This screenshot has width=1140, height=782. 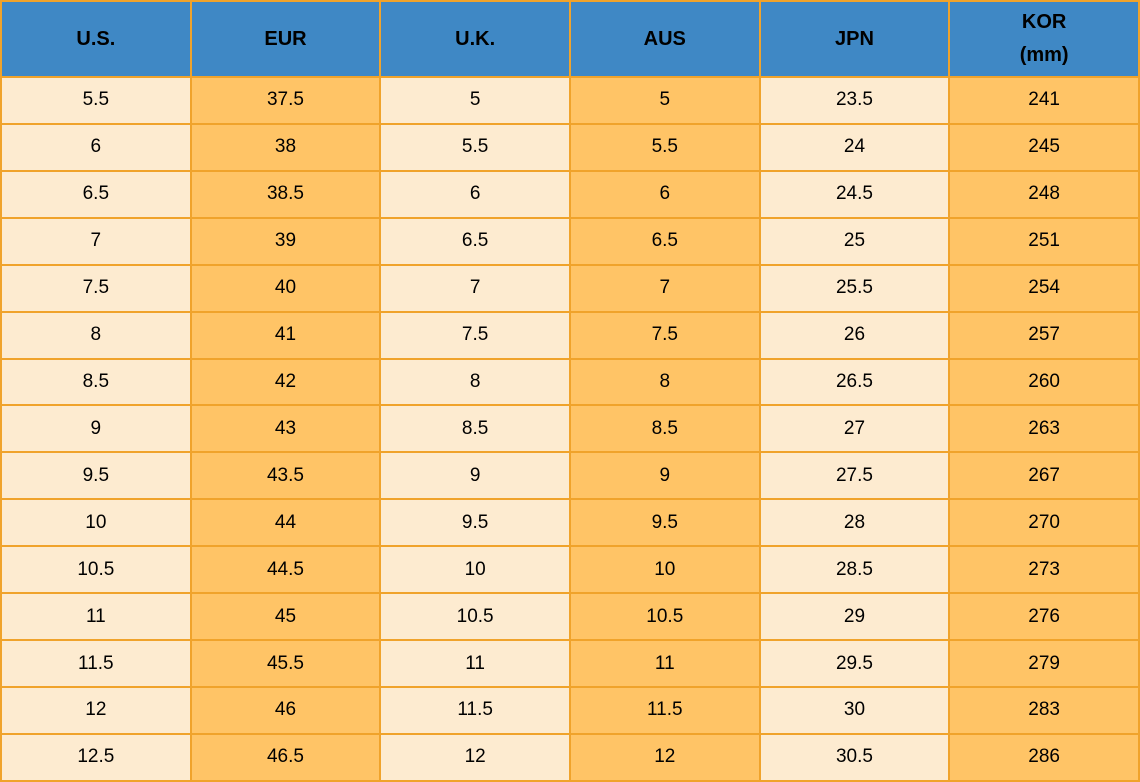 I want to click on column-header-jpn: JPN, so click(x=854, y=39).